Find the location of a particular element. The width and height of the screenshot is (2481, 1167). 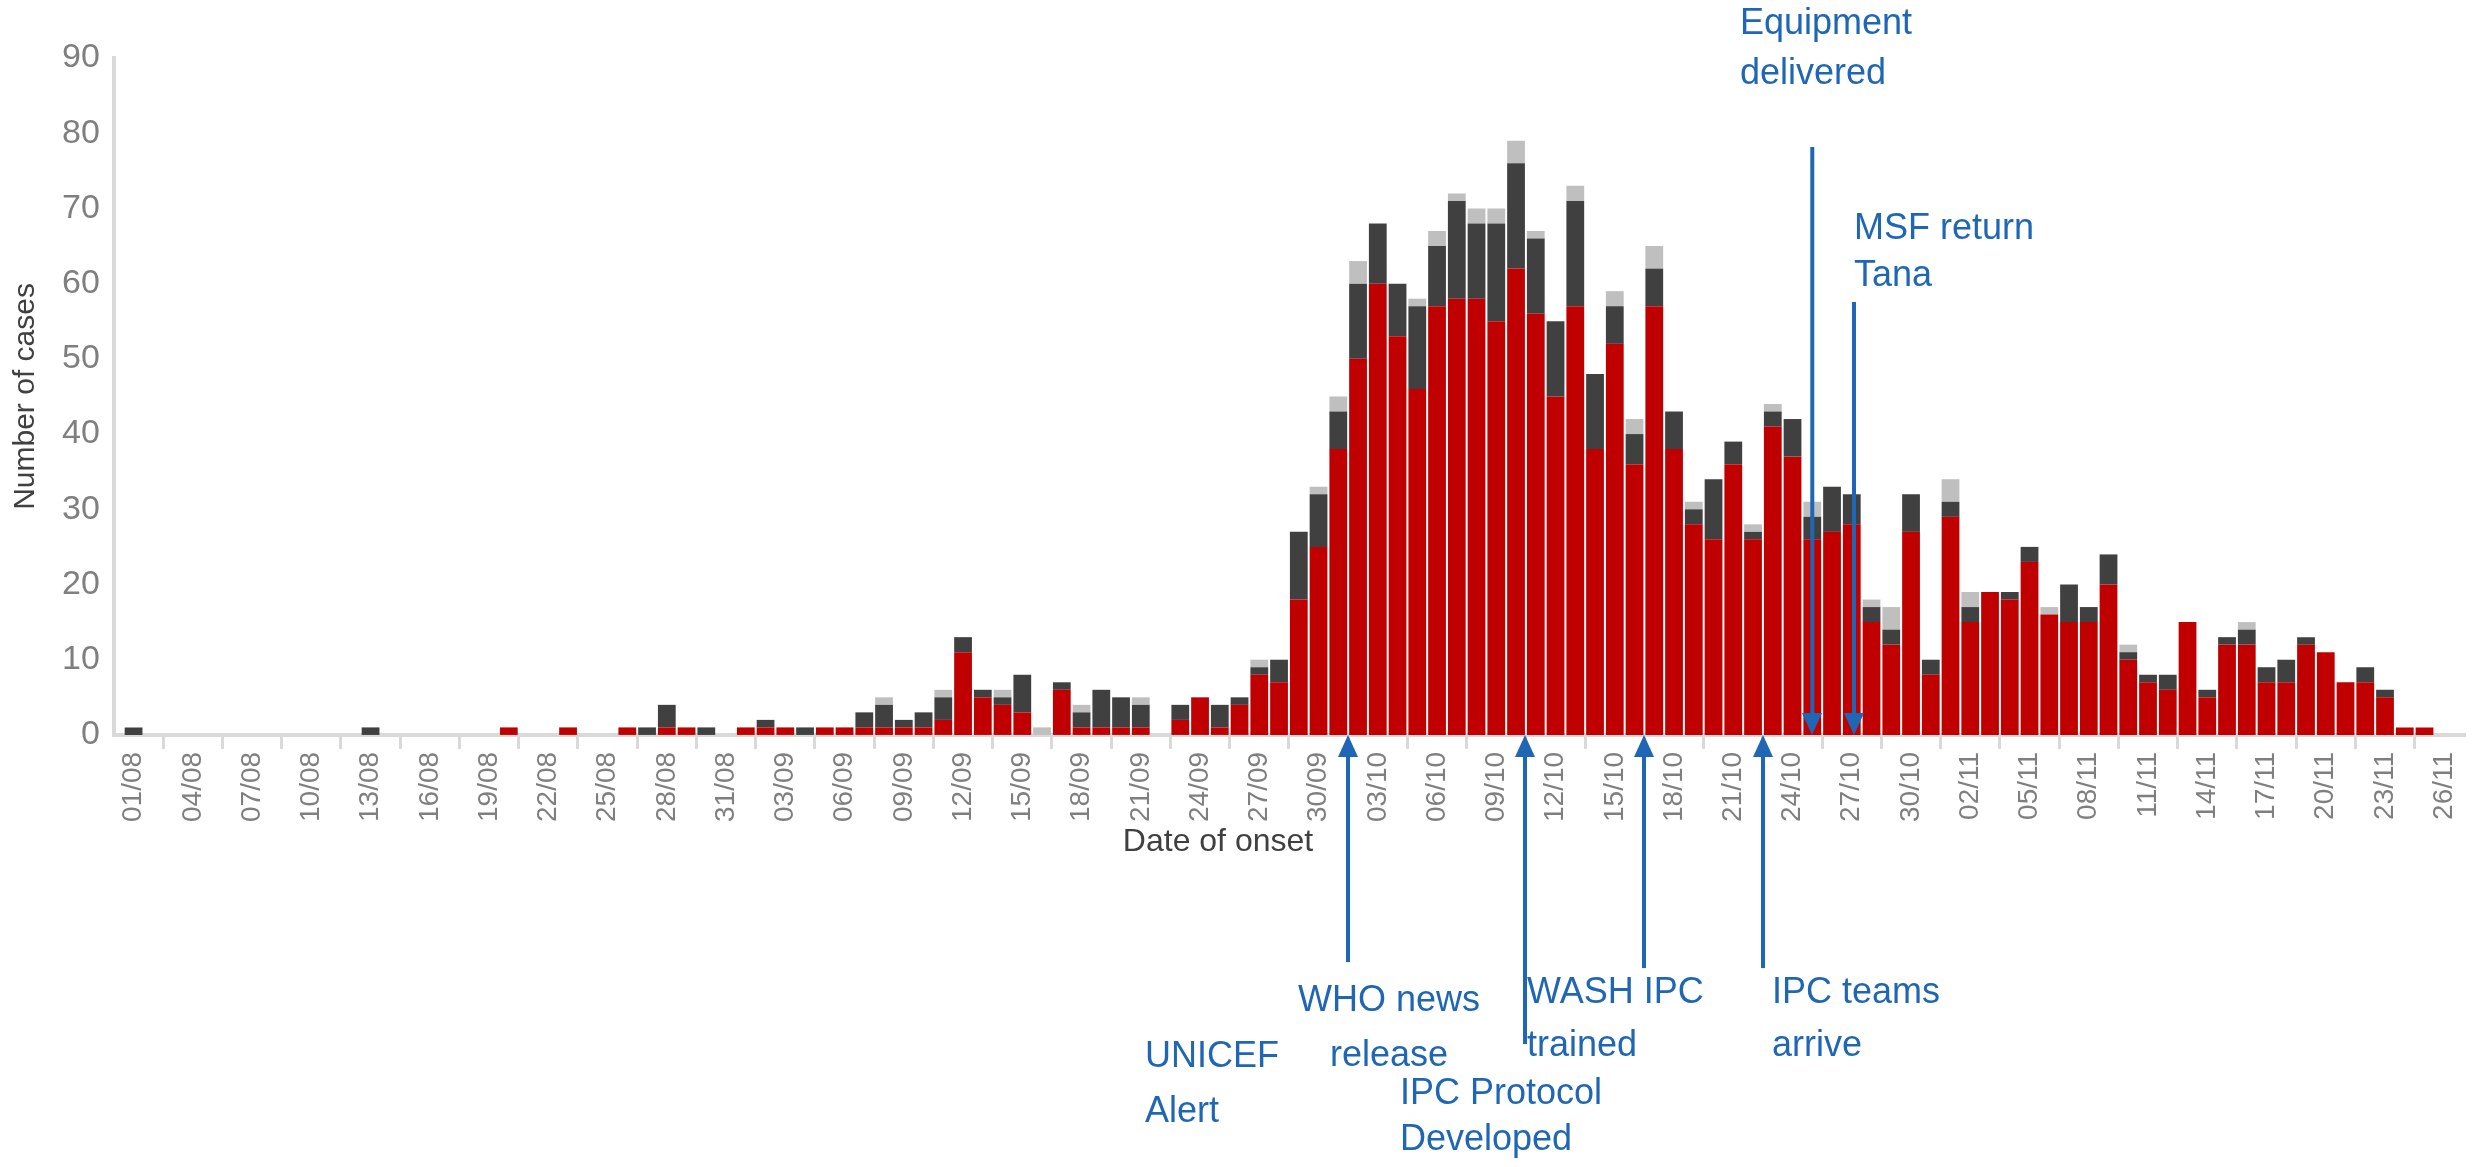

x-tick-label: 30/10 is located at coordinates (1909, 787).